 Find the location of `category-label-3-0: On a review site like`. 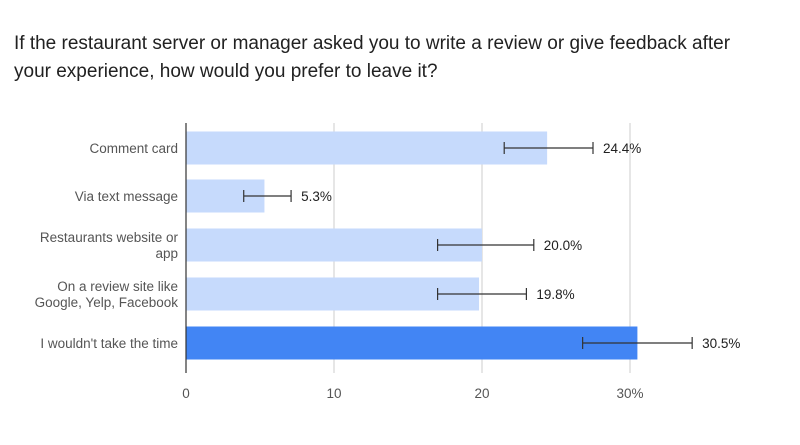

category-label-3-0: On a review site like is located at coordinates (117, 286).